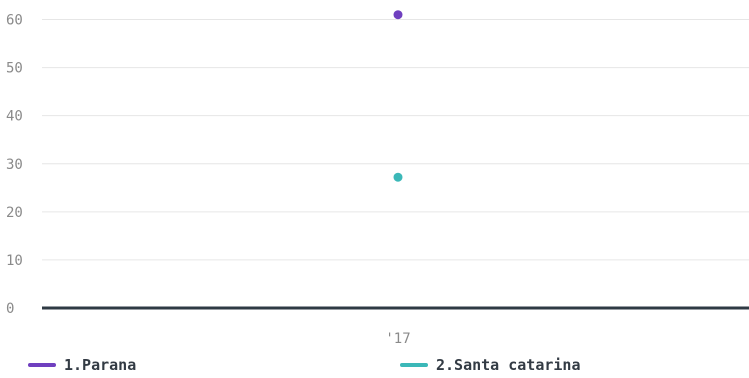 Image resolution: width=749 pixels, height=378 pixels. Describe the element at coordinates (42, 365) in the screenshot. I see `legend-swatch-parana` at that location.